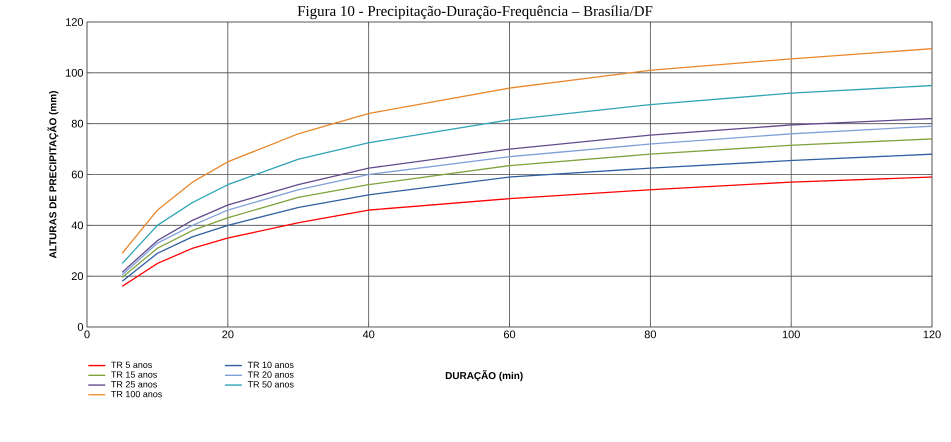 This screenshot has width=951, height=442. I want to click on y-tick-label: 40, so click(78, 225).